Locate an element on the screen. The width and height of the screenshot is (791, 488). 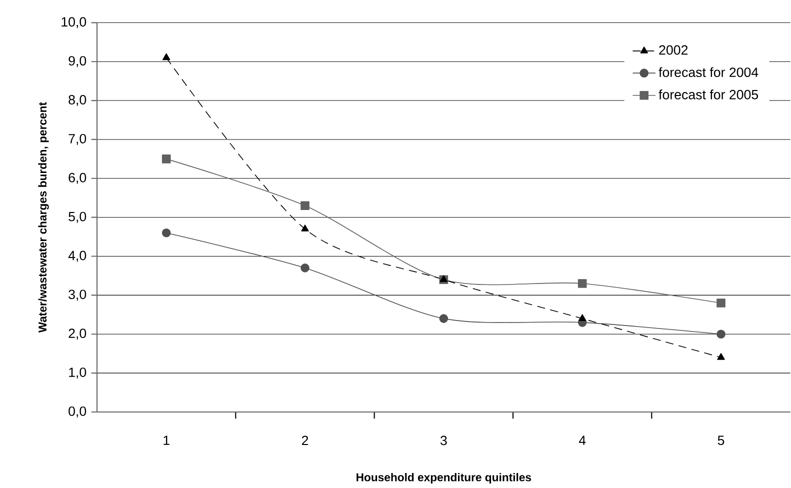
y-tick-label: 7,0 is located at coordinates (77, 139).